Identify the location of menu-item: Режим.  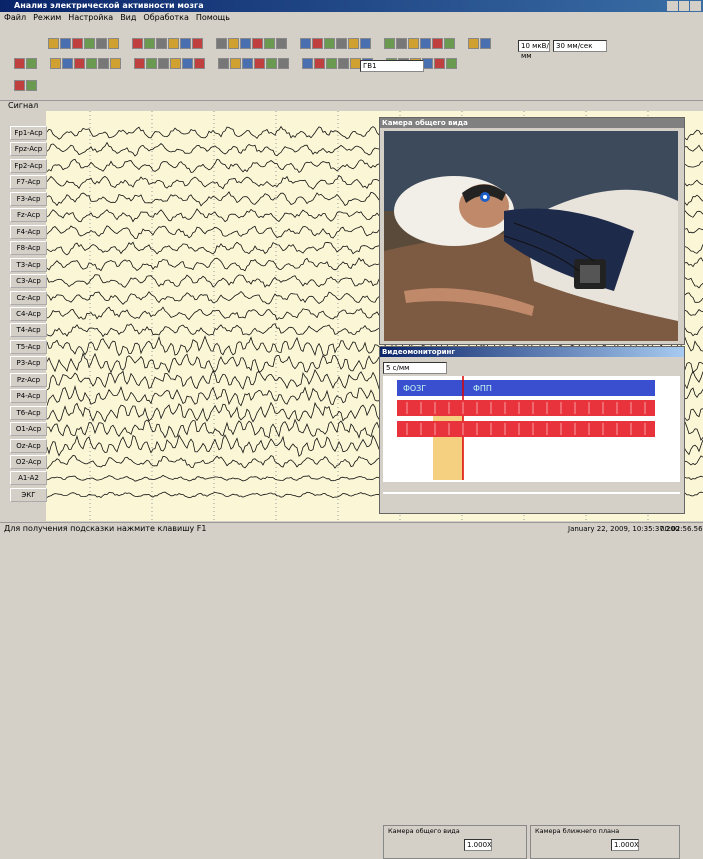
(47, 17).